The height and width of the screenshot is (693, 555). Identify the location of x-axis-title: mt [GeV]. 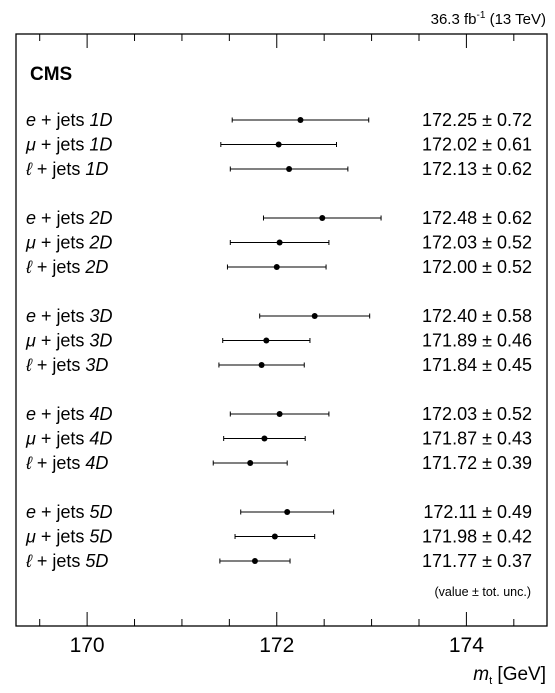
(509, 675).